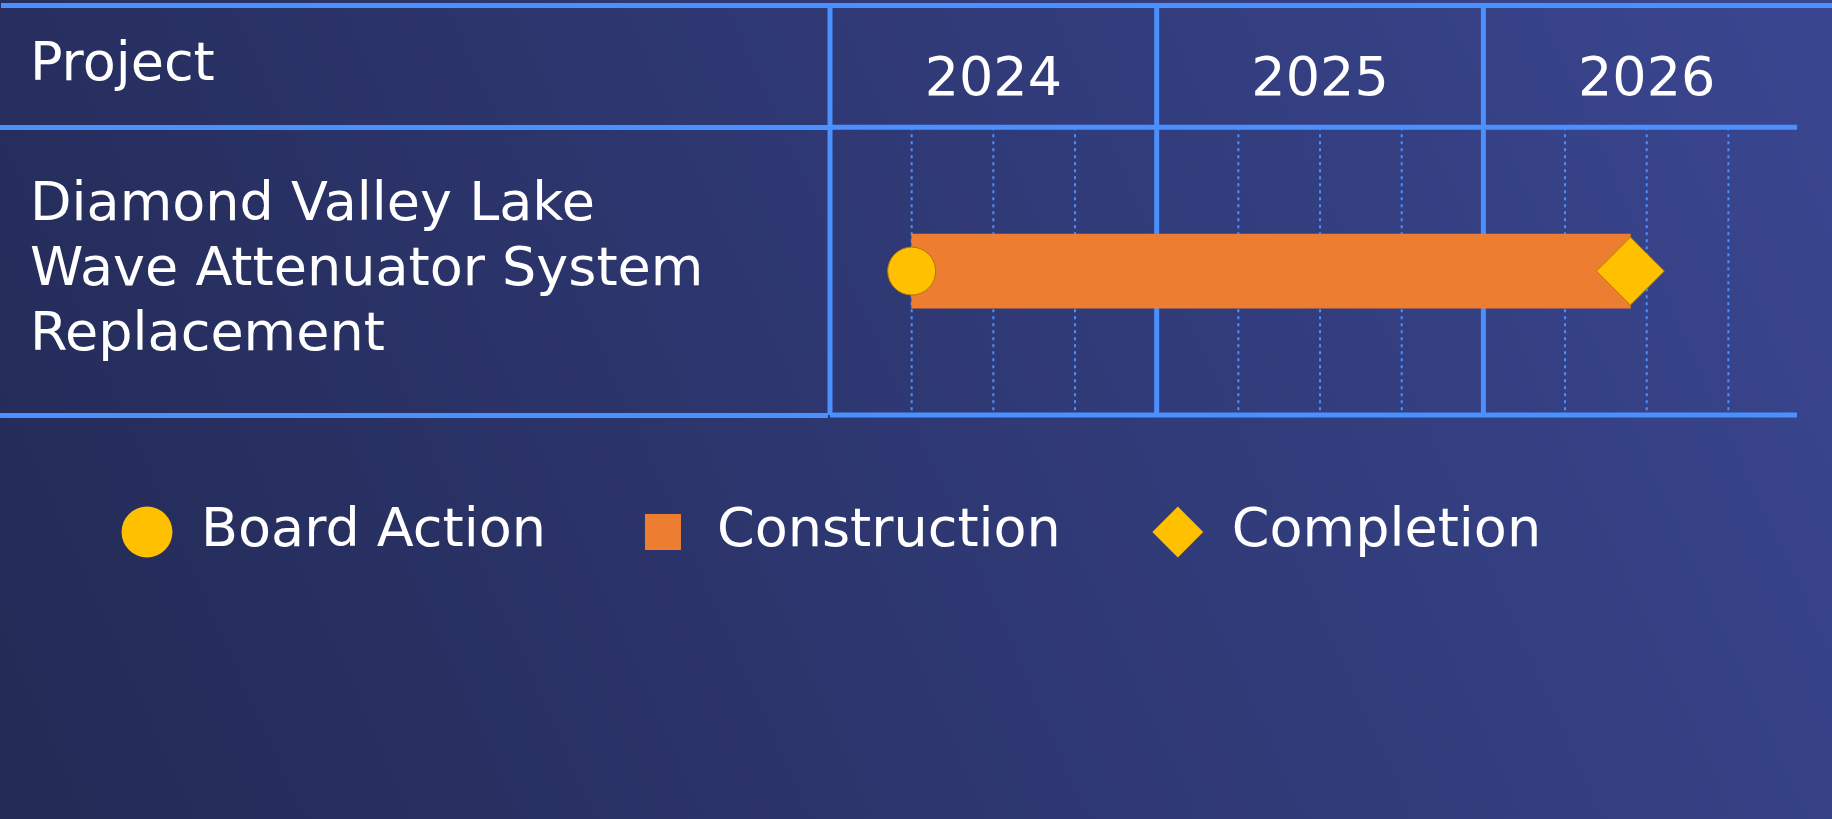 The width and height of the screenshot is (1832, 819). What do you see at coordinates (1386, 528) in the screenshot?
I see `legend-label: Completion` at bounding box center [1386, 528].